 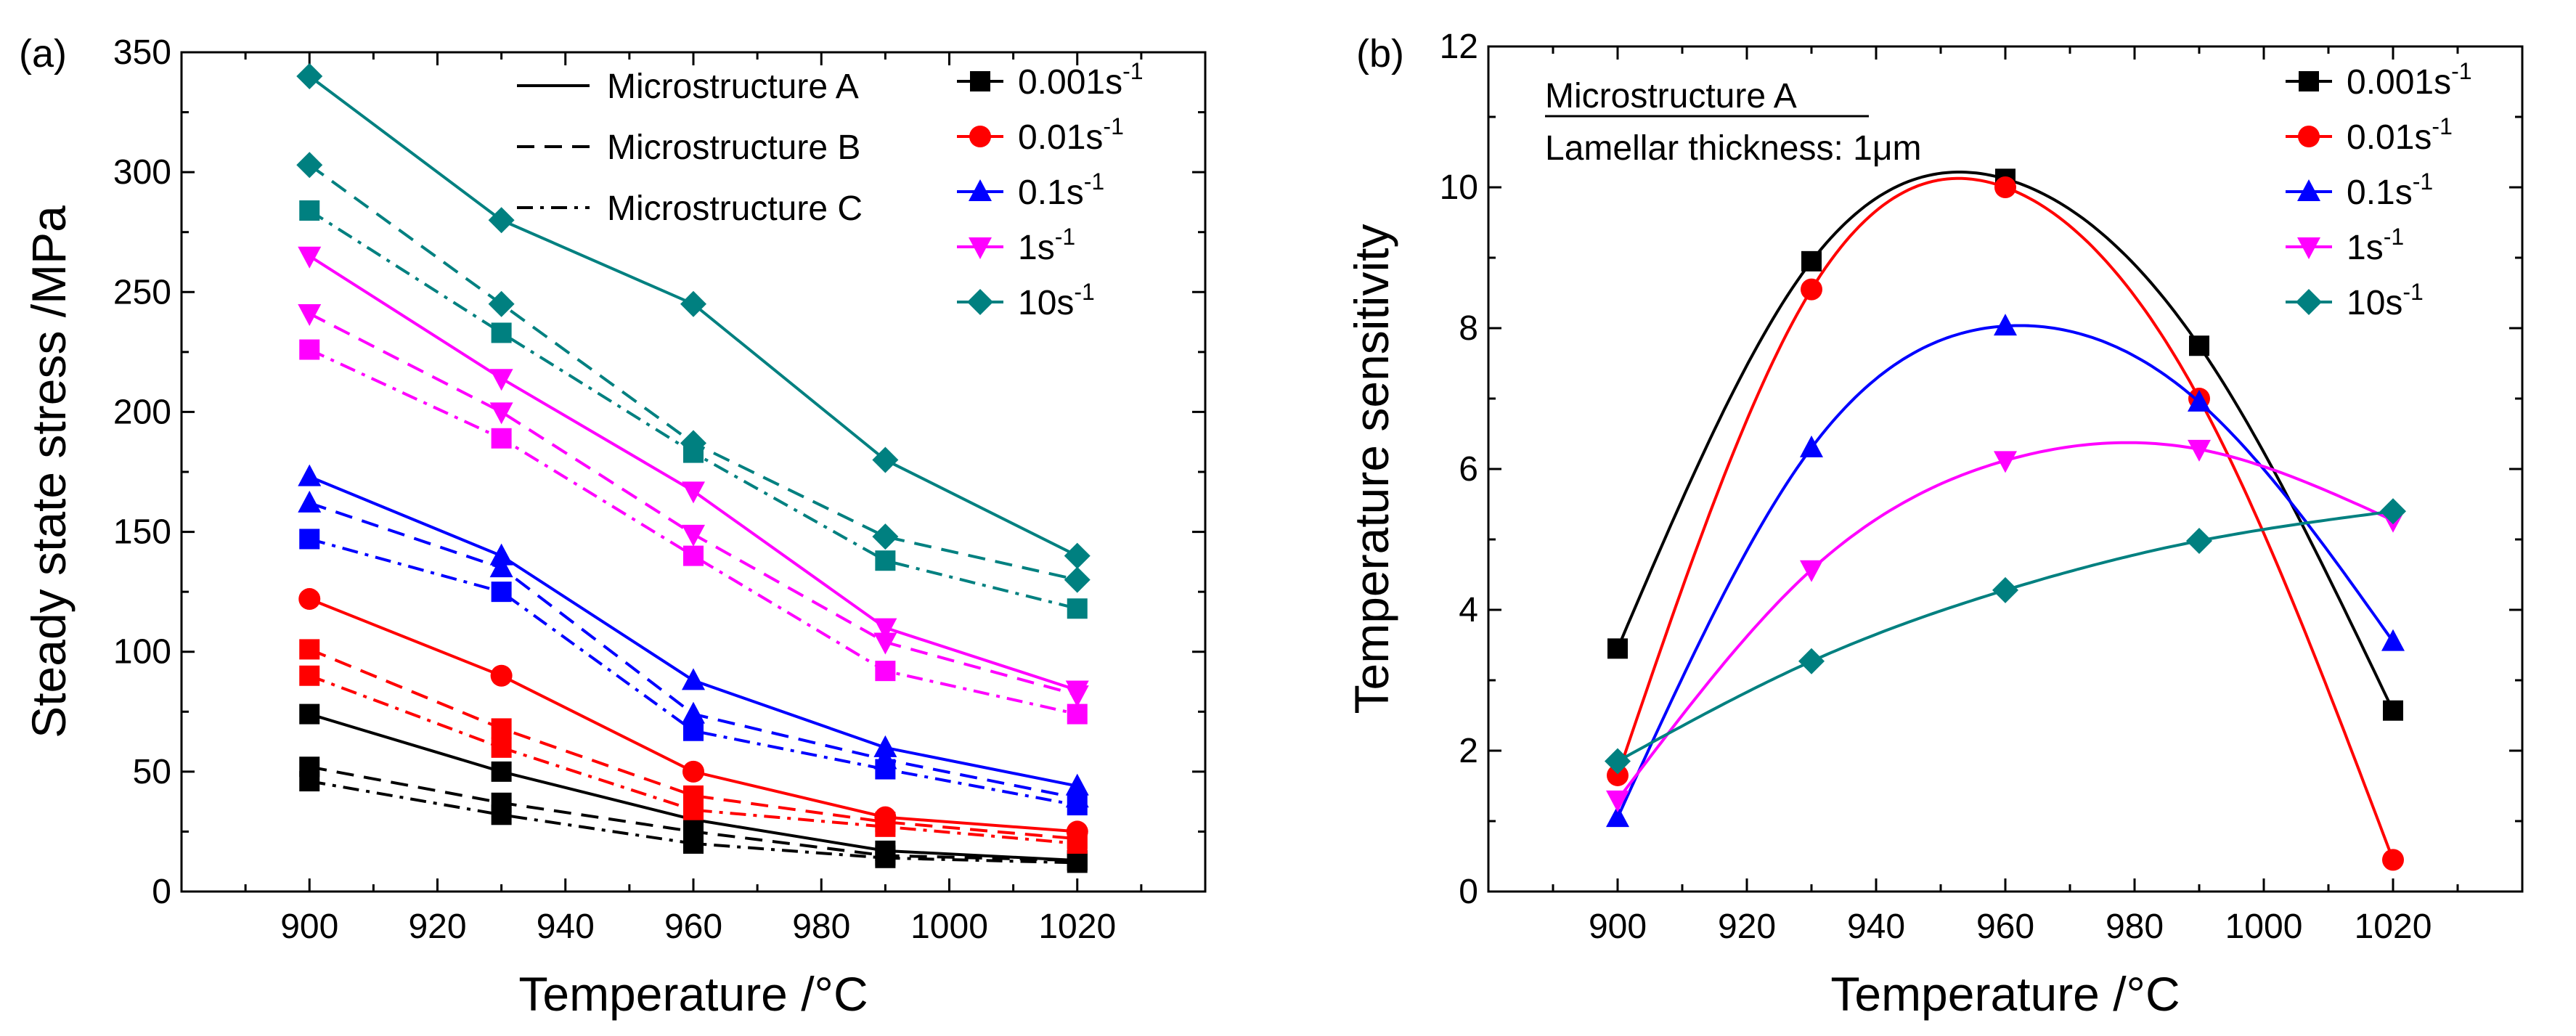 I want to click on panel-a-y-axis-title: Steady state stress /MPa, so click(x=49, y=472).